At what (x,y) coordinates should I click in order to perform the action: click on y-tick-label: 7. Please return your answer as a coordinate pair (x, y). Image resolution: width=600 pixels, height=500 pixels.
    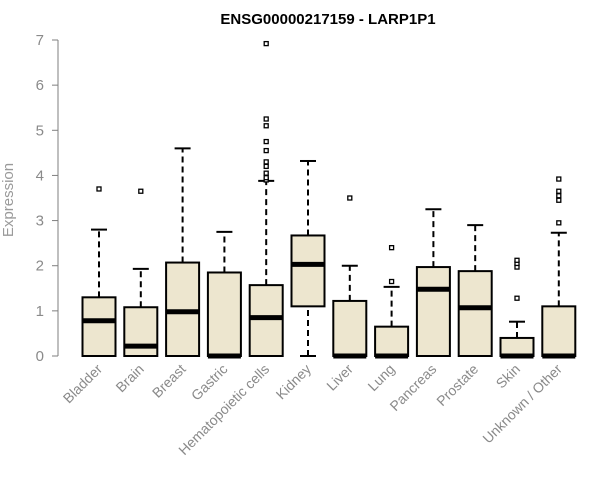
    Looking at the image, I should click on (40, 40).